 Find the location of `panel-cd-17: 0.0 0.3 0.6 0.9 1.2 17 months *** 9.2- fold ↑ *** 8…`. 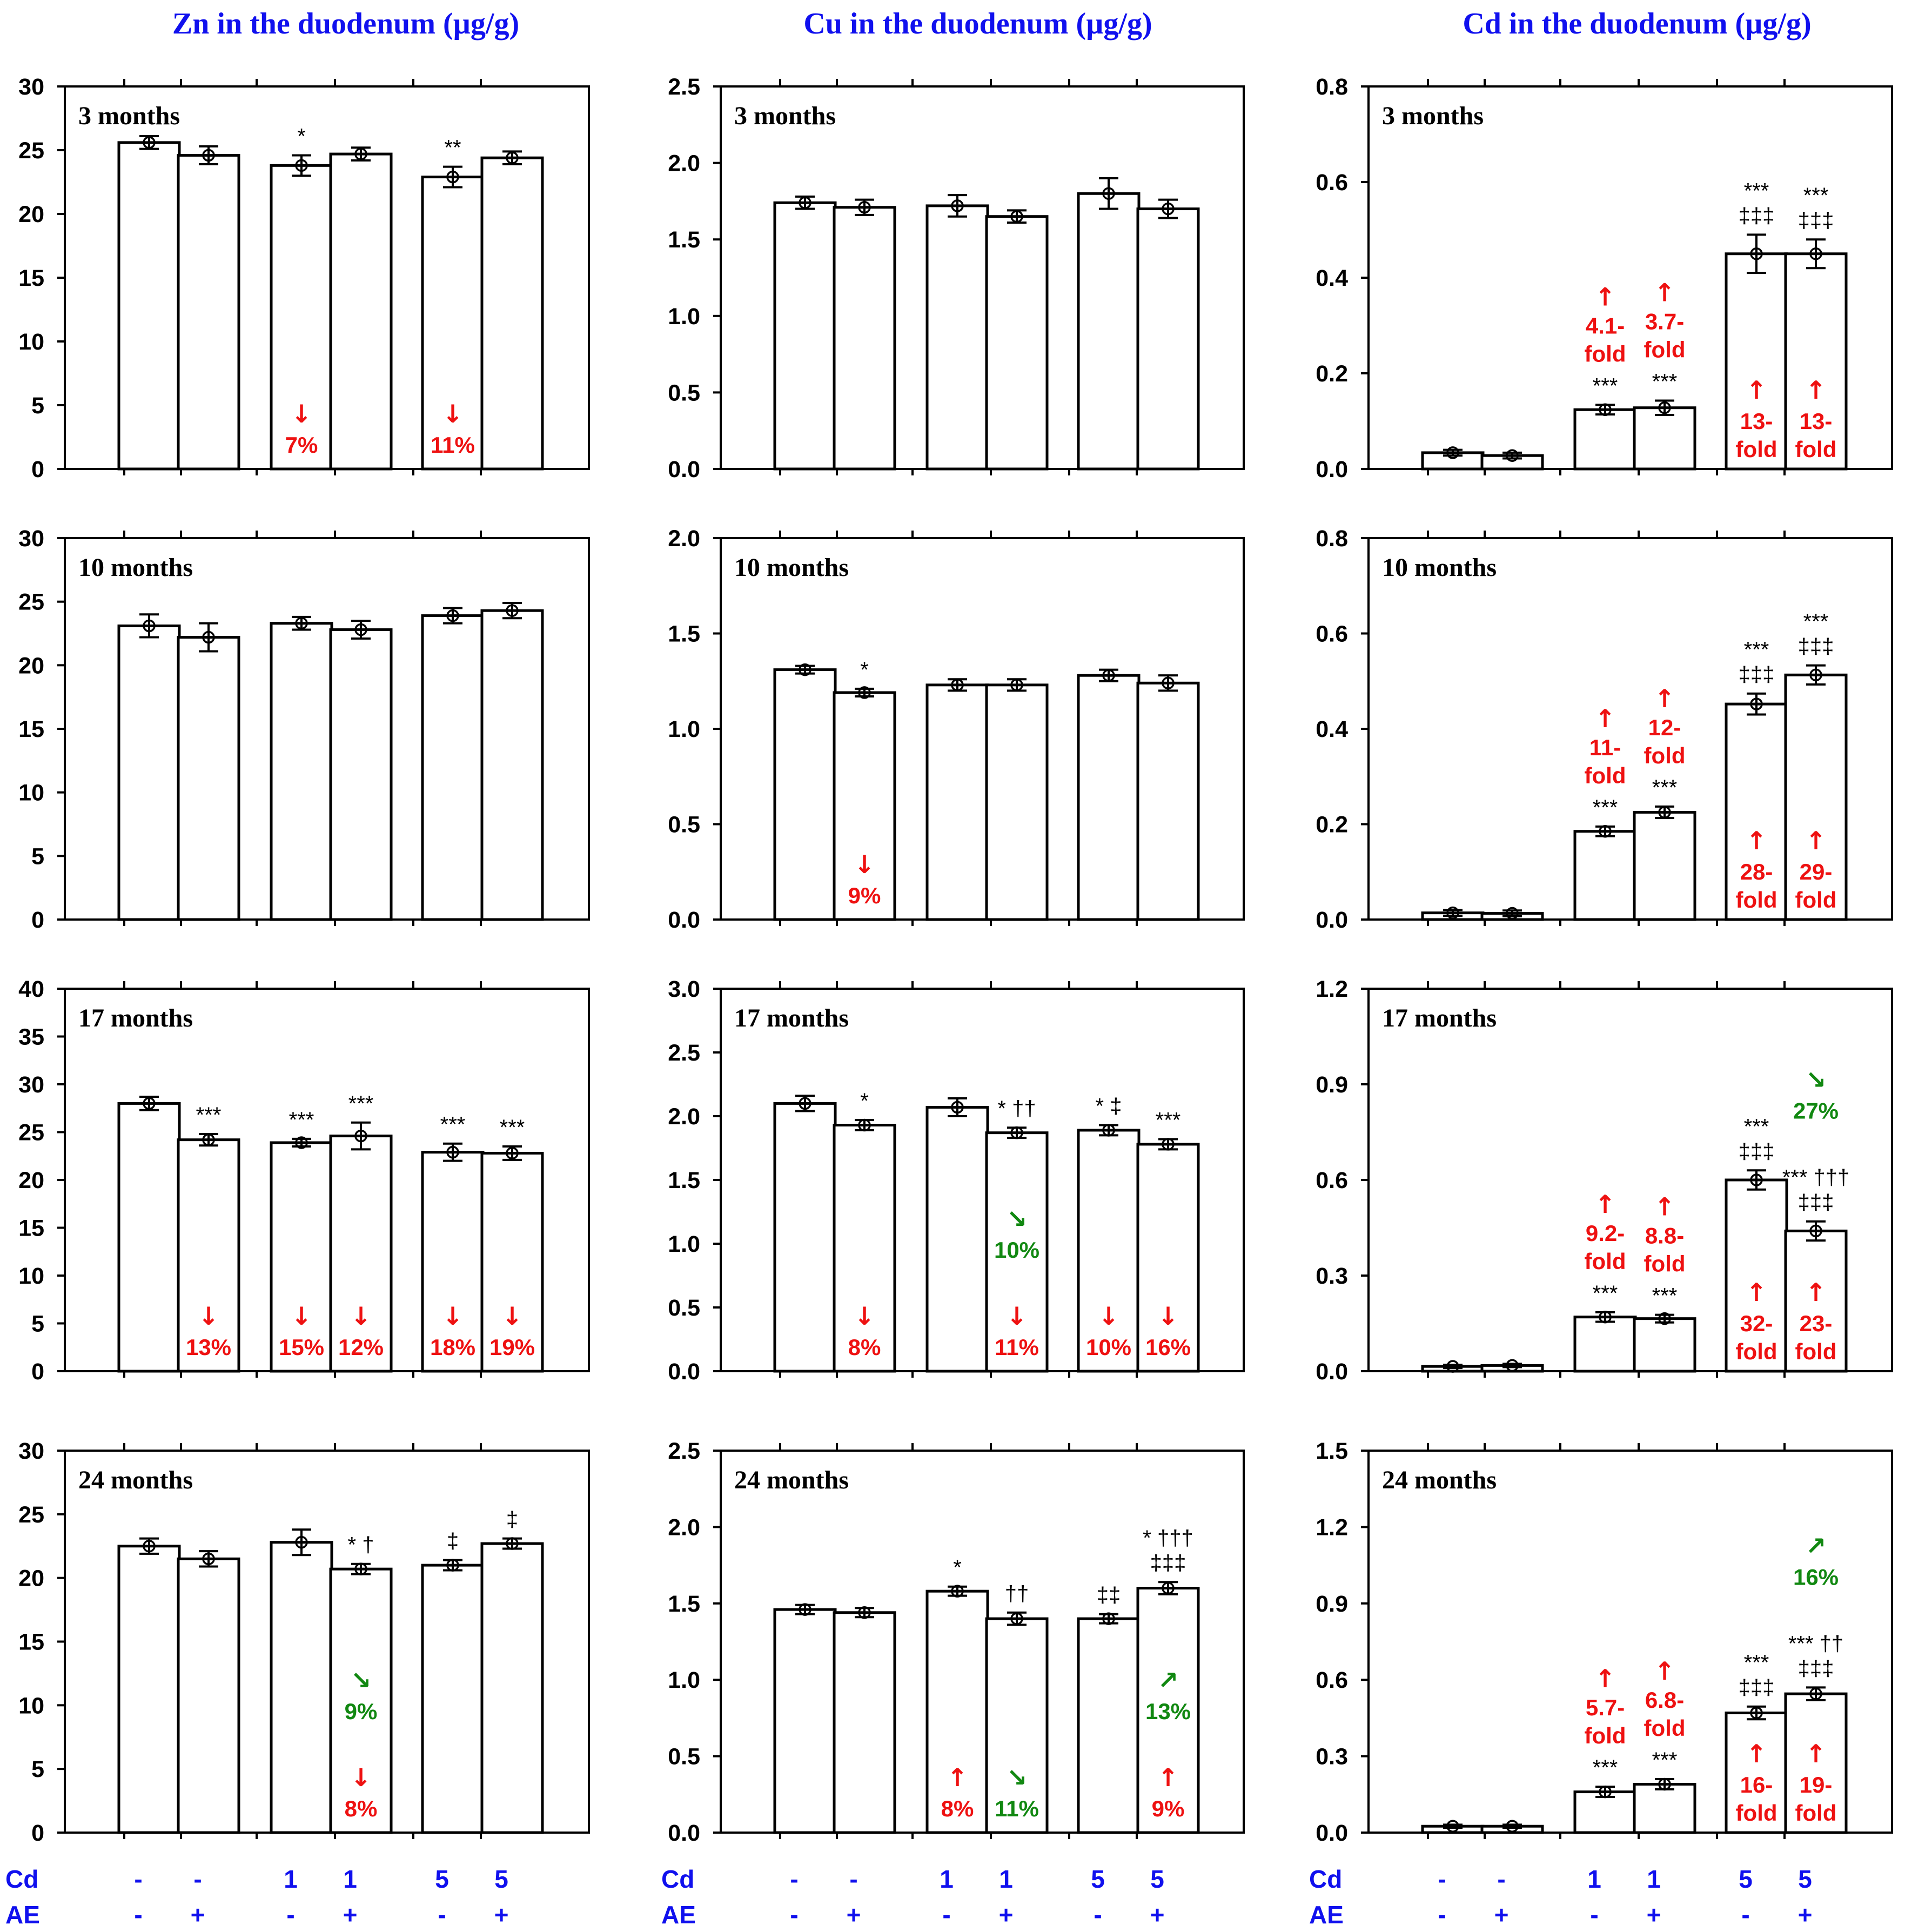

panel-cd-17: 0.0 0.3 0.6 0.9 1.2 17 months *** 9.2- fold ↑ *** 8… is located at coordinates (1604, 1180).